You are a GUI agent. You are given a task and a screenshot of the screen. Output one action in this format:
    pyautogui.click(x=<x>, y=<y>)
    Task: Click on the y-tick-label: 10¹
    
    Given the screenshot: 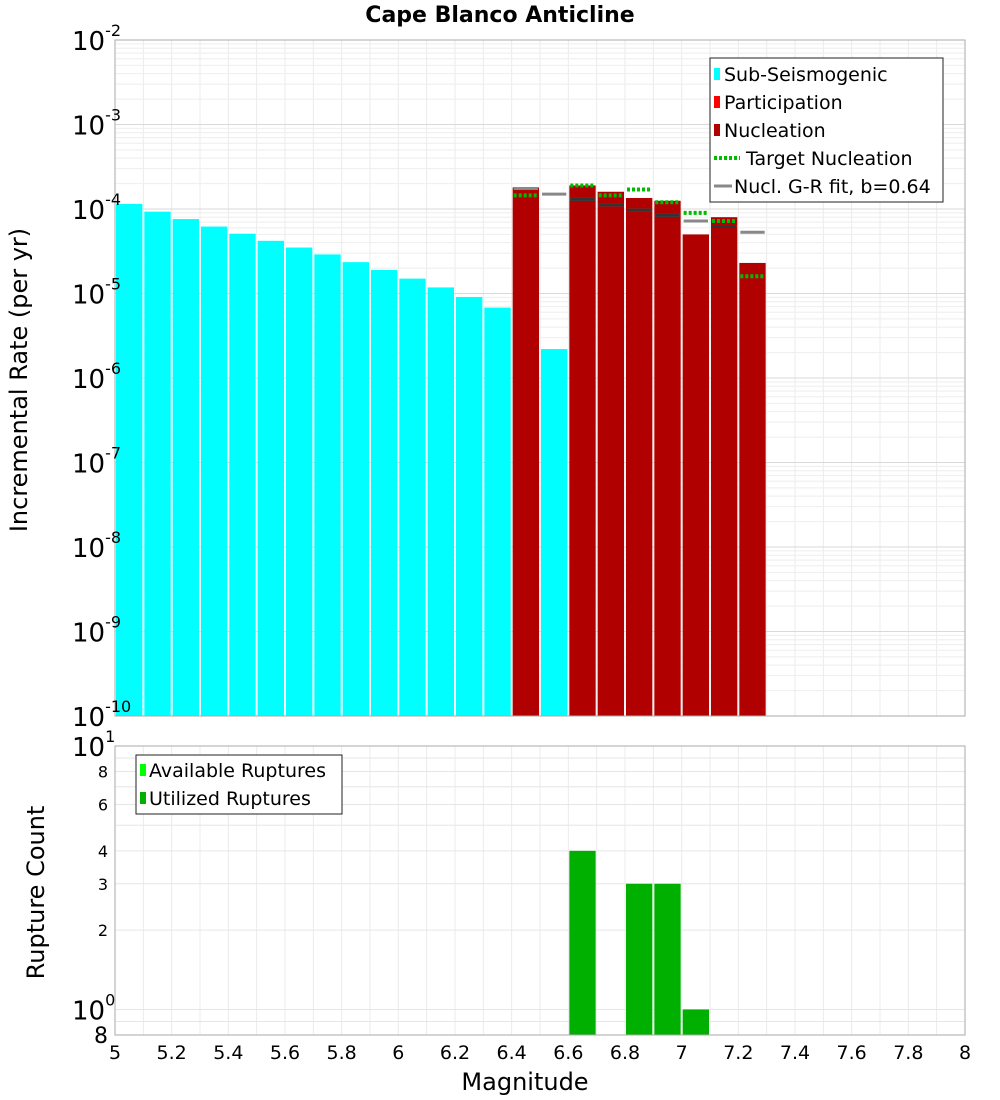 What is the action you would take?
    pyautogui.click(x=93, y=745)
    